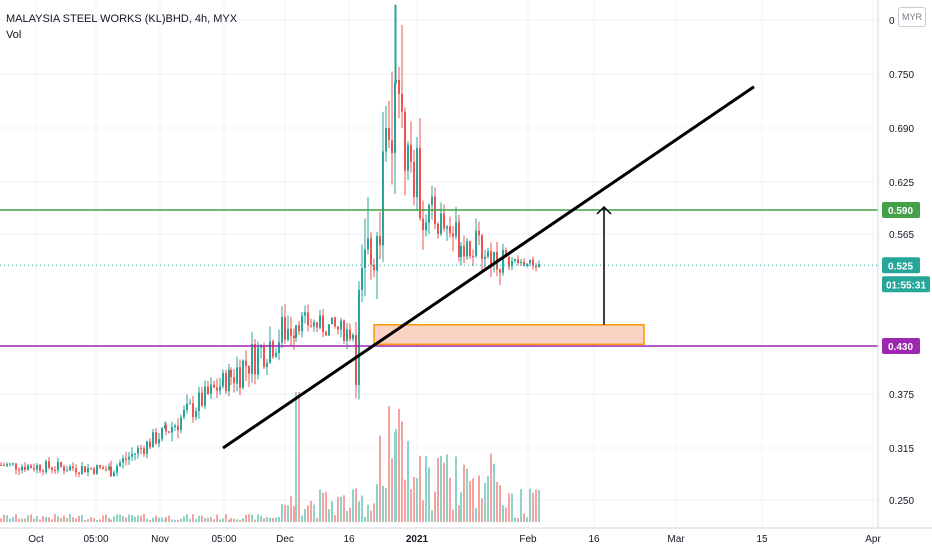 The image size is (932, 550). What do you see at coordinates (604, 265) in the screenshot?
I see `target-arrow` at bounding box center [604, 265].